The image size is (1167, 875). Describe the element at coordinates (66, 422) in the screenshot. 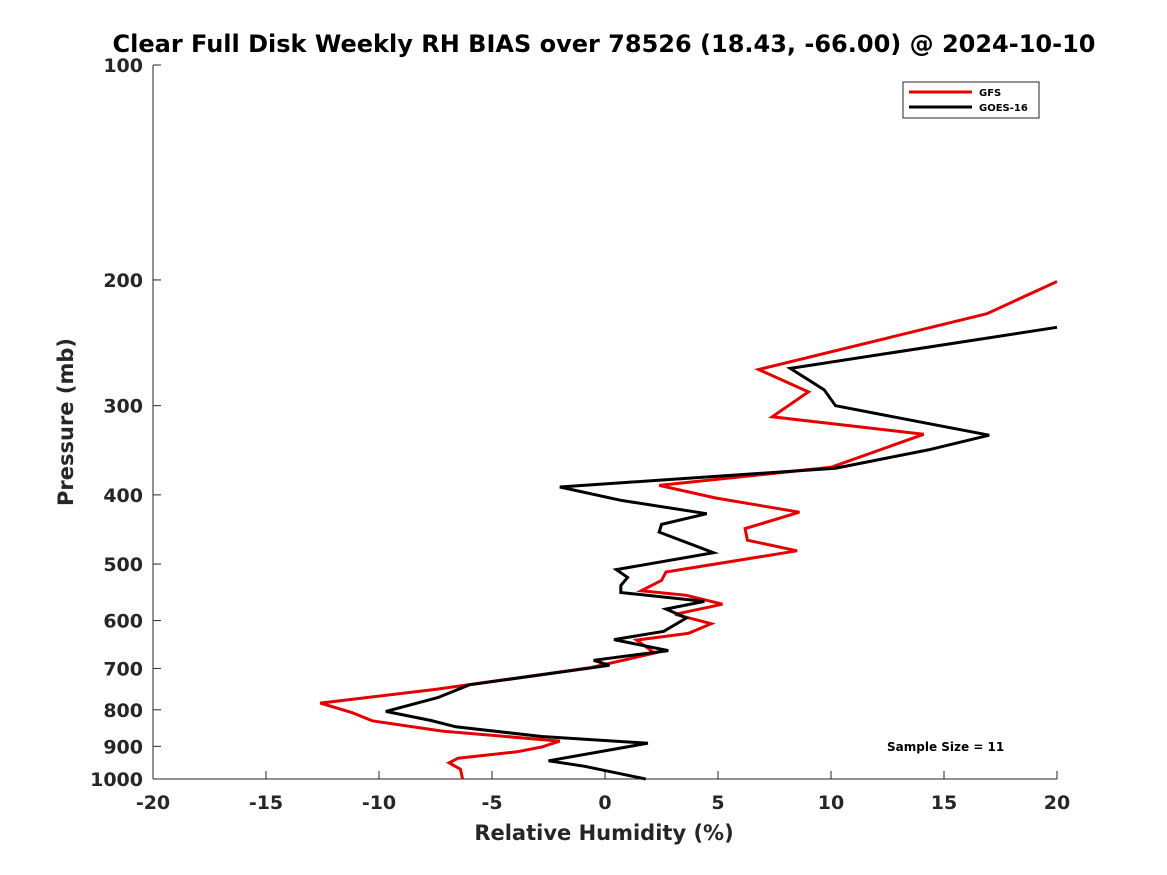

I see `y-axis-label: Pressure (mb)` at that location.